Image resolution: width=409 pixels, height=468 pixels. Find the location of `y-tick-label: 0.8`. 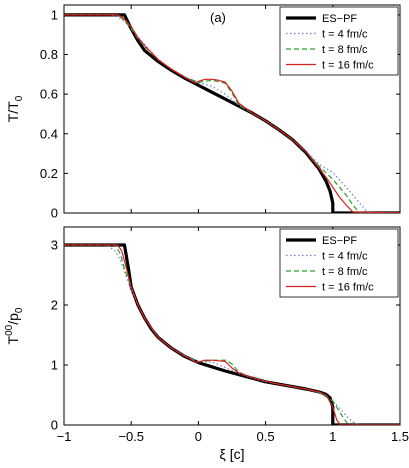

y-tick-label: 0.8 is located at coordinates (49, 54).